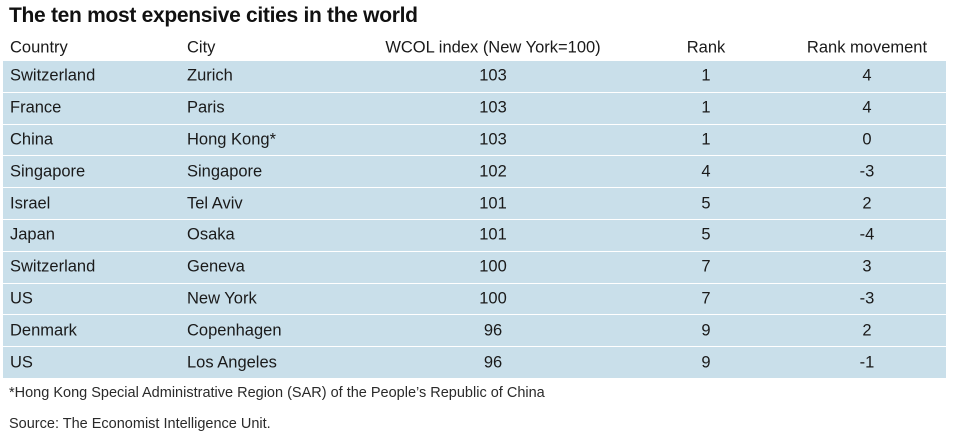 The image size is (958, 443). What do you see at coordinates (474, 363) in the screenshot?
I see `table-row: US Los Angeles 96 9 -1` at bounding box center [474, 363].